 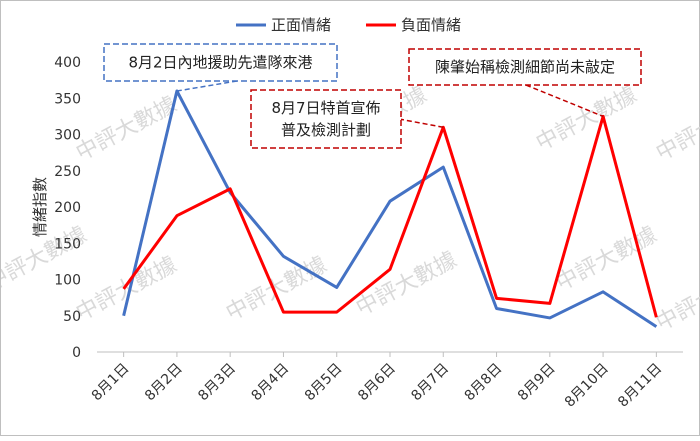 I want to click on x-tick-label: 8月6日, so click(x=377, y=383).